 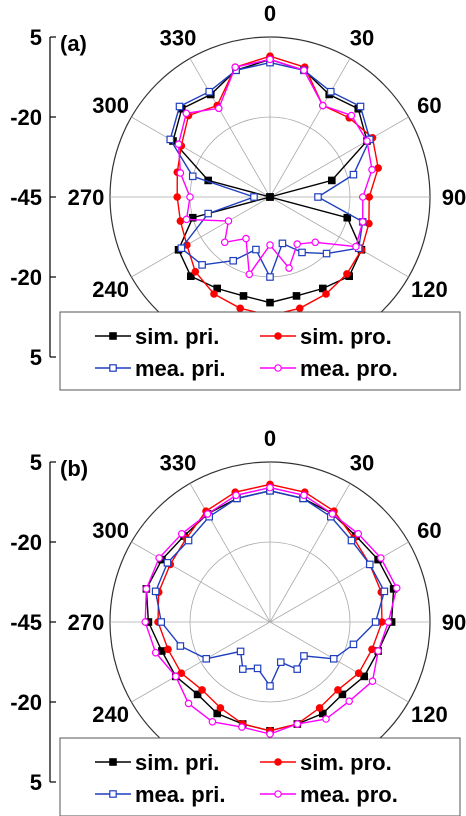 What do you see at coordinates (270, 438) in the screenshot?
I see `theta-tick-label: 0` at bounding box center [270, 438].